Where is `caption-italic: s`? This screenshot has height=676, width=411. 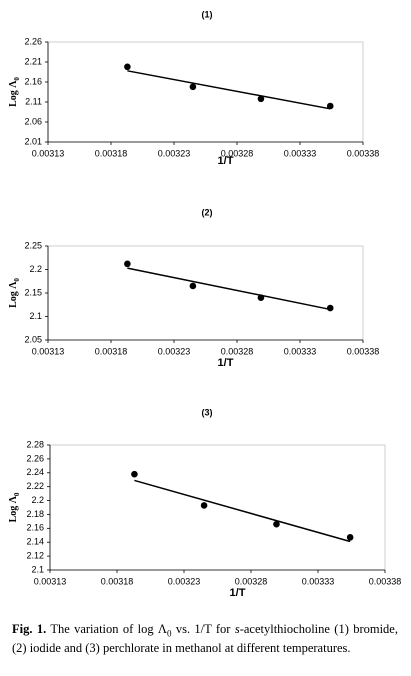
caption-italic: s is located at coordinates (237, 629).